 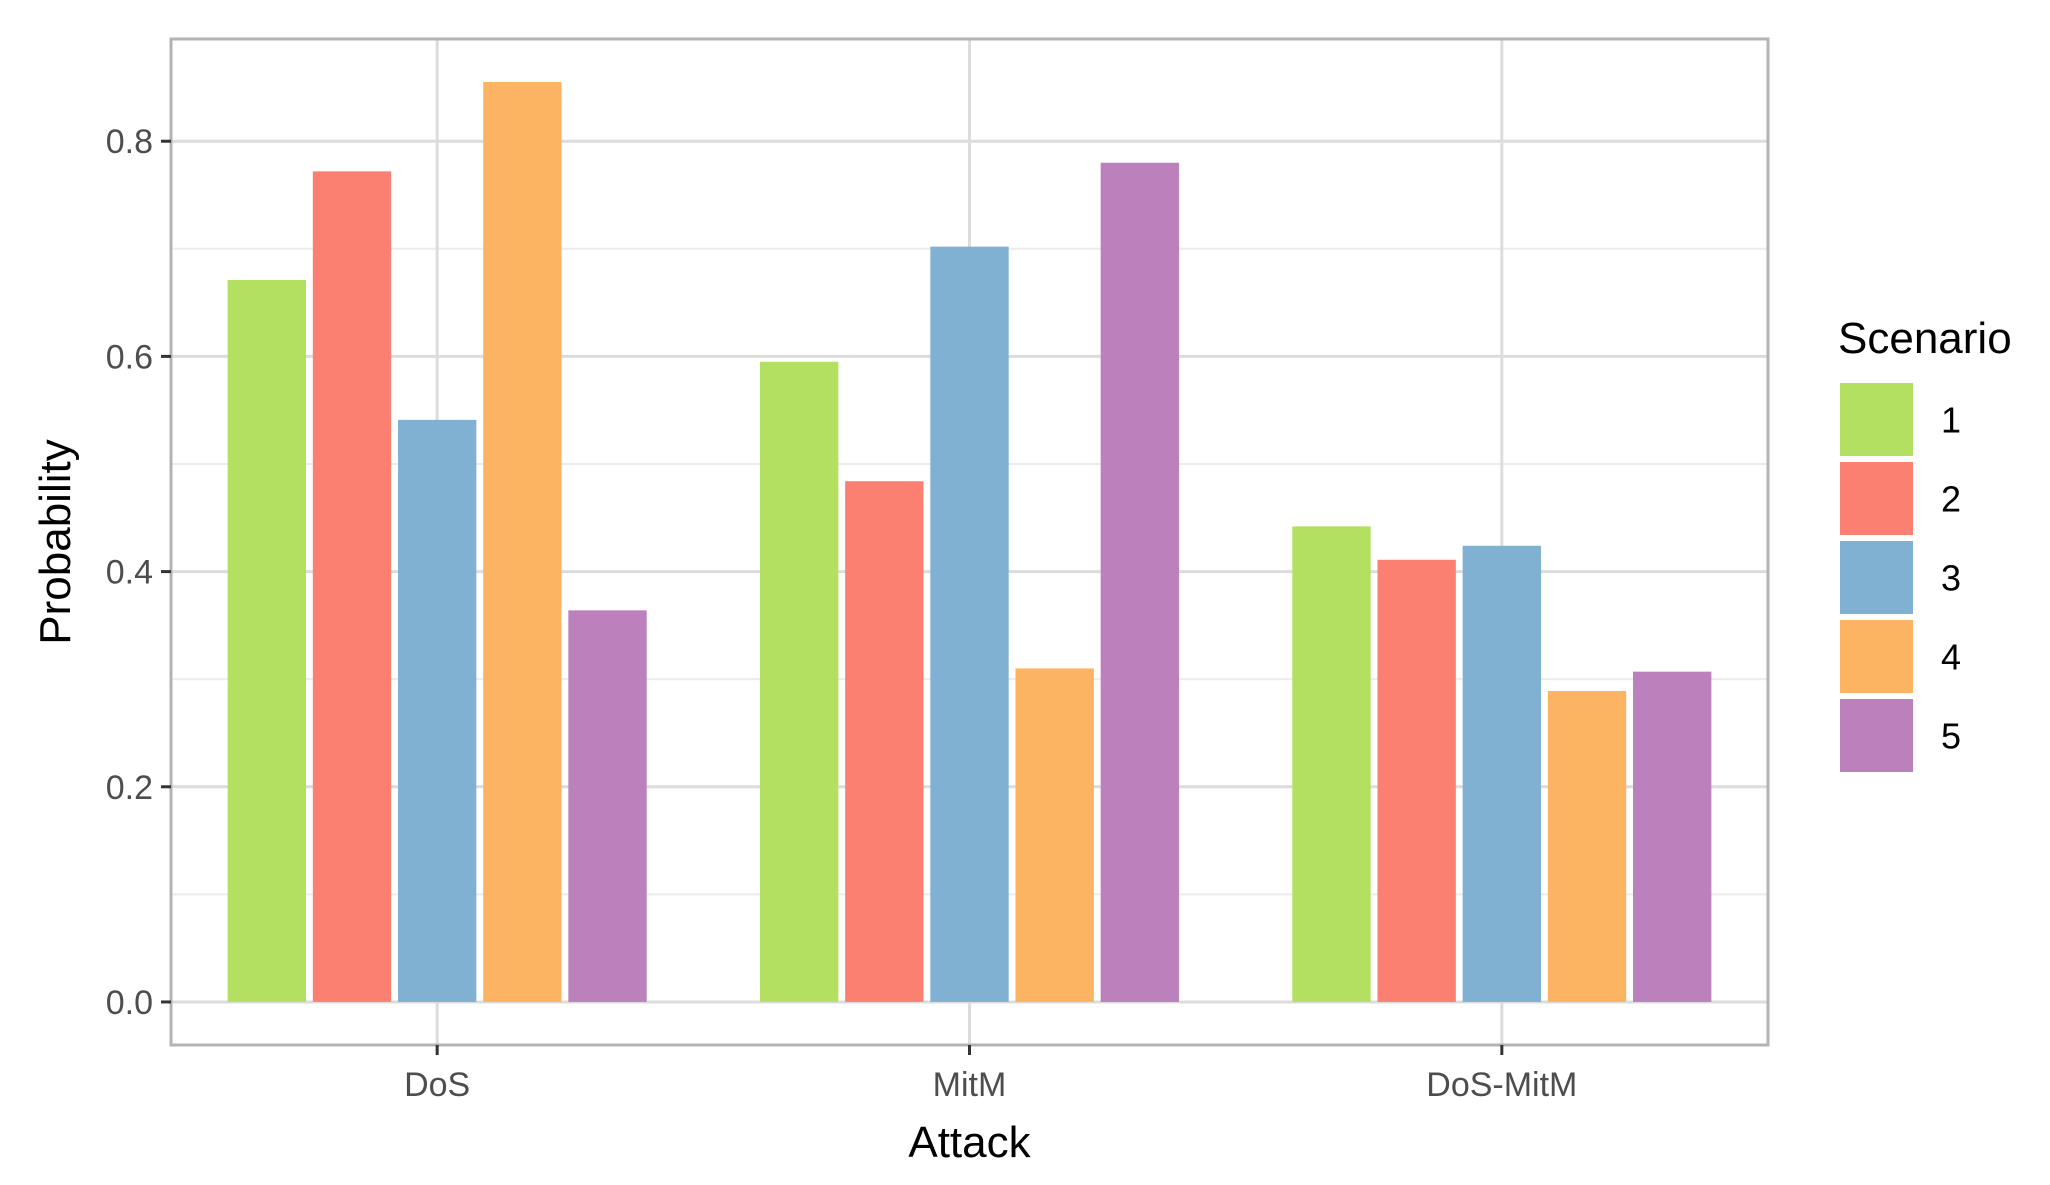 What do you see at coordinates (129, 573) in the screenshot?
I see `y-tick-label: 0.4` at bounding box center [129, 573].